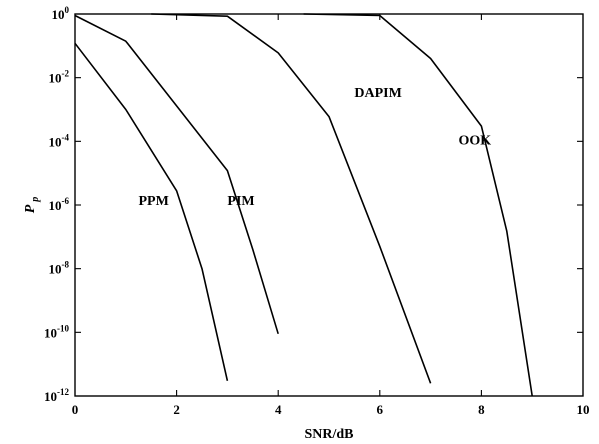 This screenshot has height=444, width=599. I want to click on series-label-ppm: PPM, so click(154, 201).